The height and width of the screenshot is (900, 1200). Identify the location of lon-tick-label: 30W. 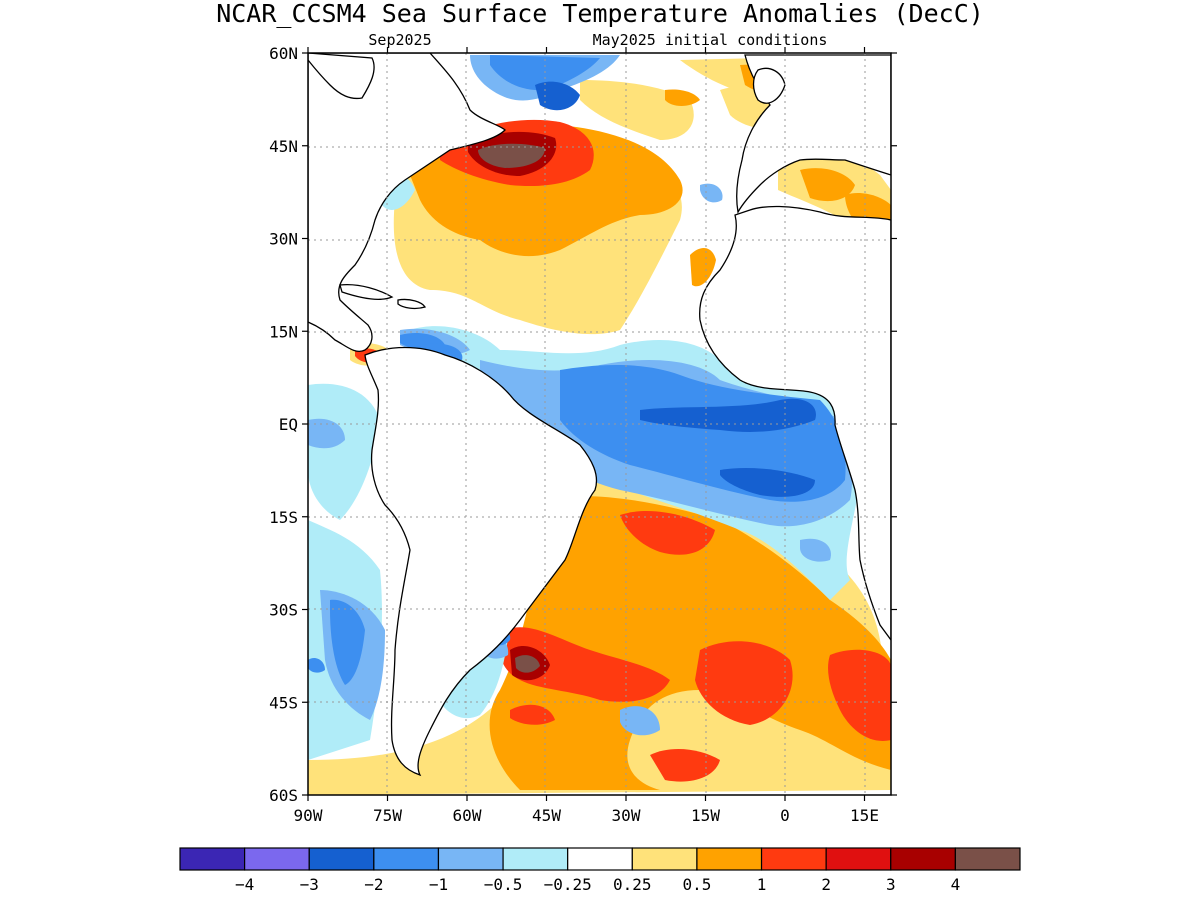
(626, 815).